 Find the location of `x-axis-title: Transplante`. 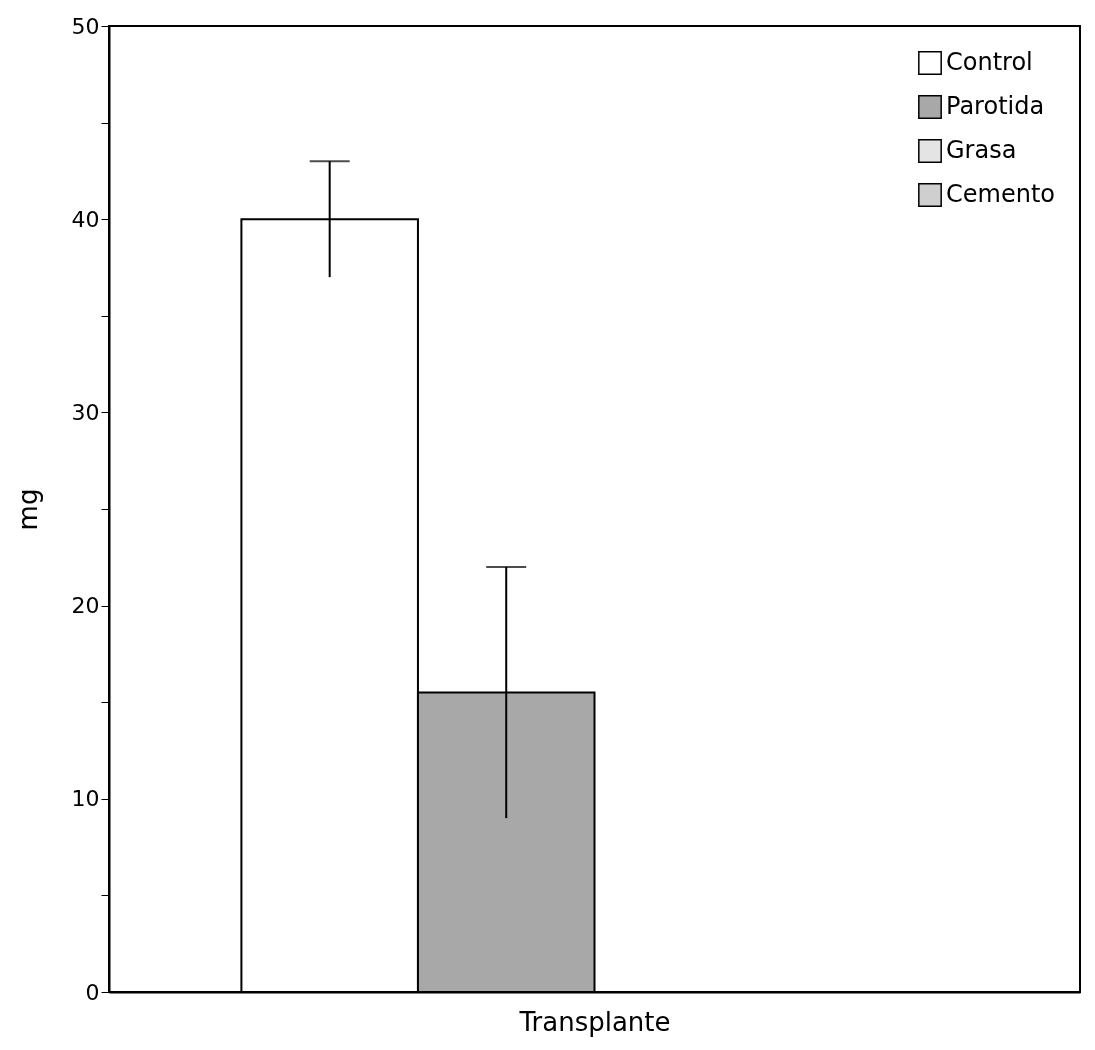

x-axis-title: Transplante is located at coordinates (594, 1021).